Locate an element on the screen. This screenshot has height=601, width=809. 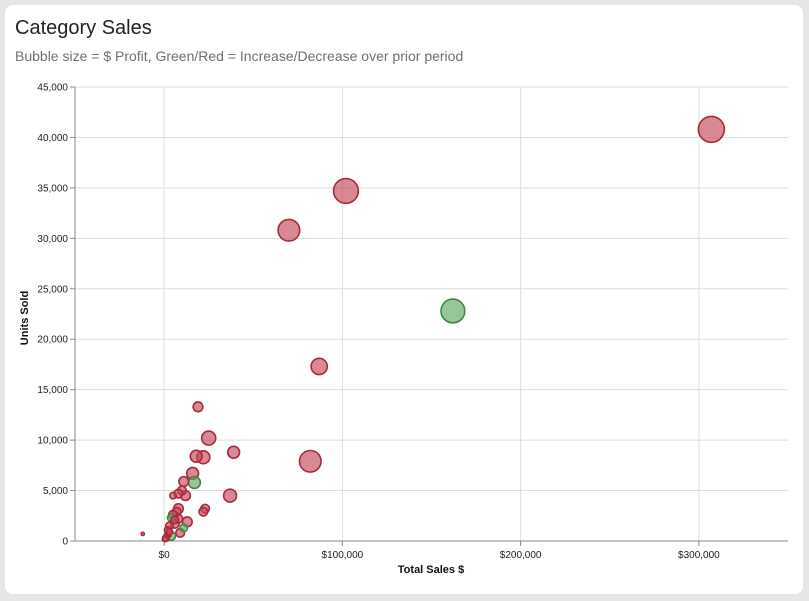
chart-title: Category Sales is located at coordinates (83, 28).